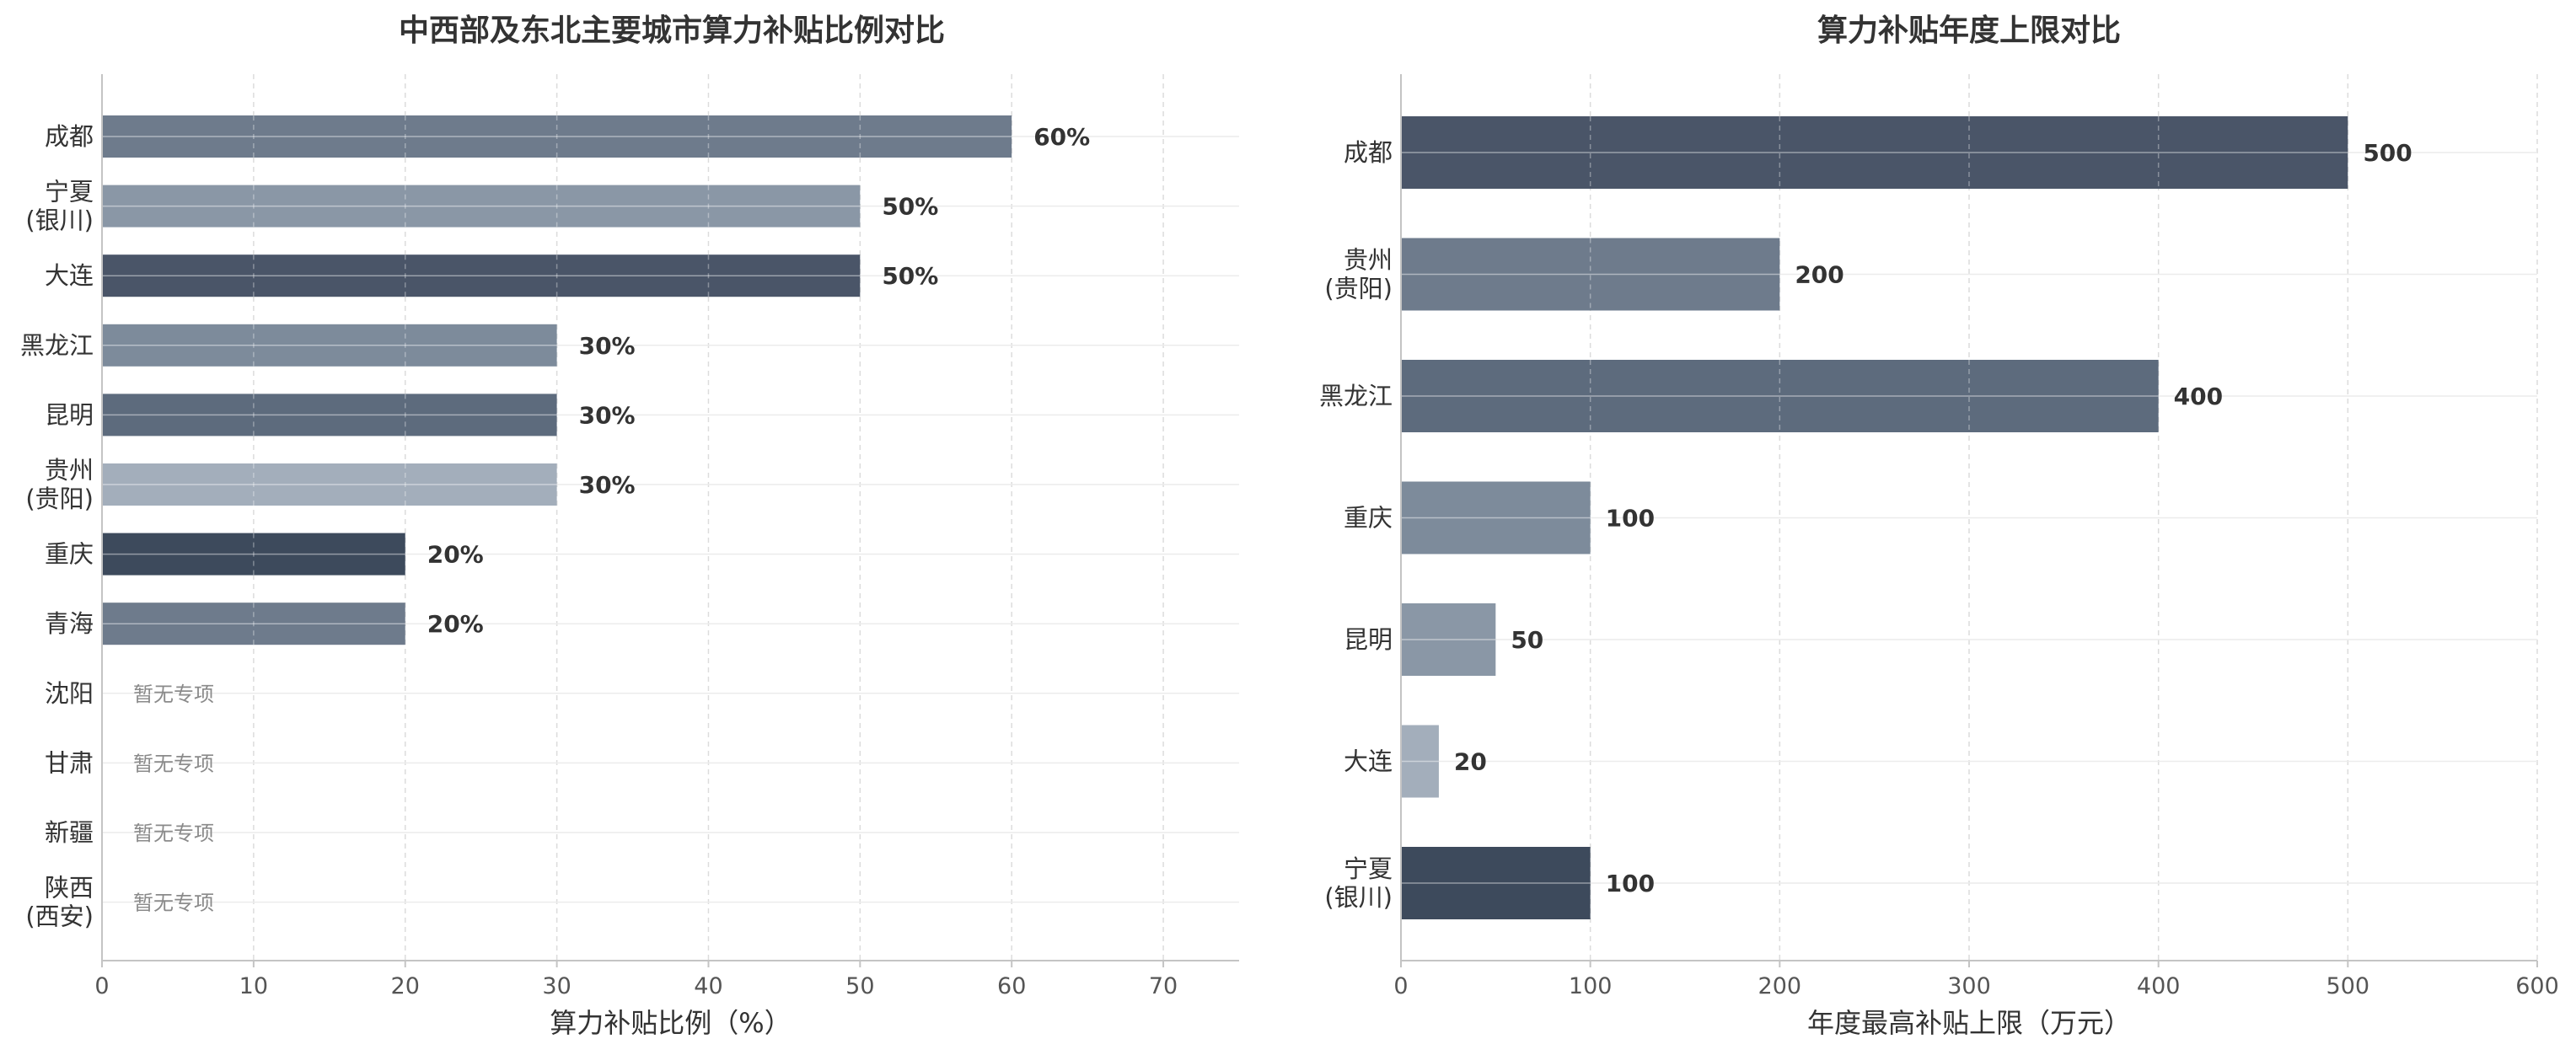 The width and height of the screenshot is (2576, 1055). I want to click on chart-2-category-label-0-line-0: 成都, so click(1368, 152).